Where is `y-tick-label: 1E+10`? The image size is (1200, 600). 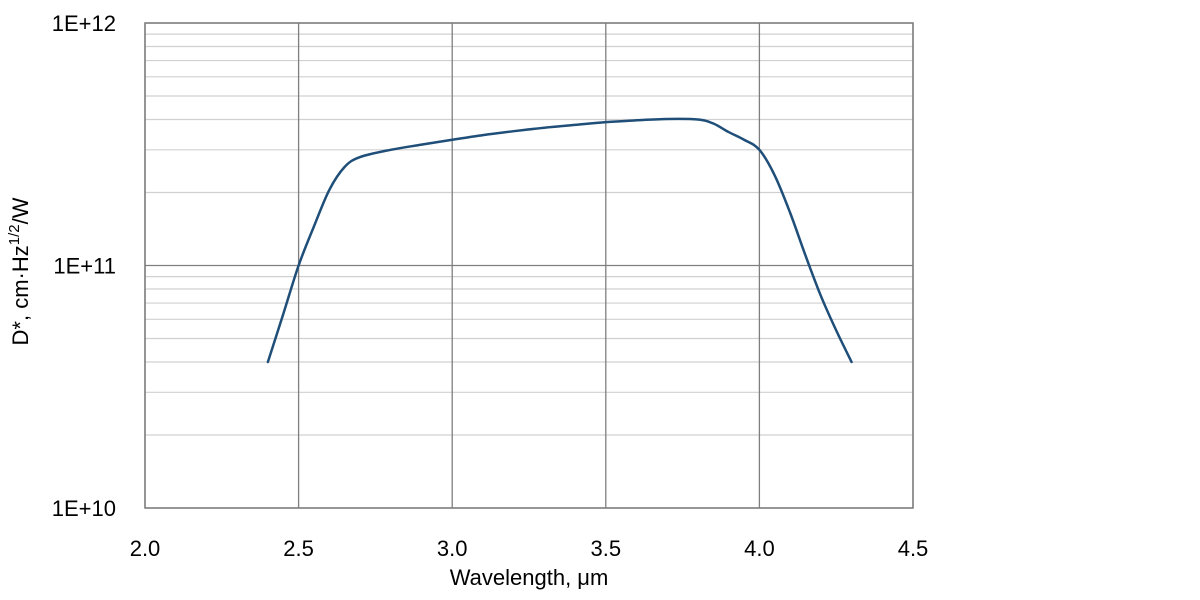
y-tick-label: 1E+10 is located at coordinates (84, 508).